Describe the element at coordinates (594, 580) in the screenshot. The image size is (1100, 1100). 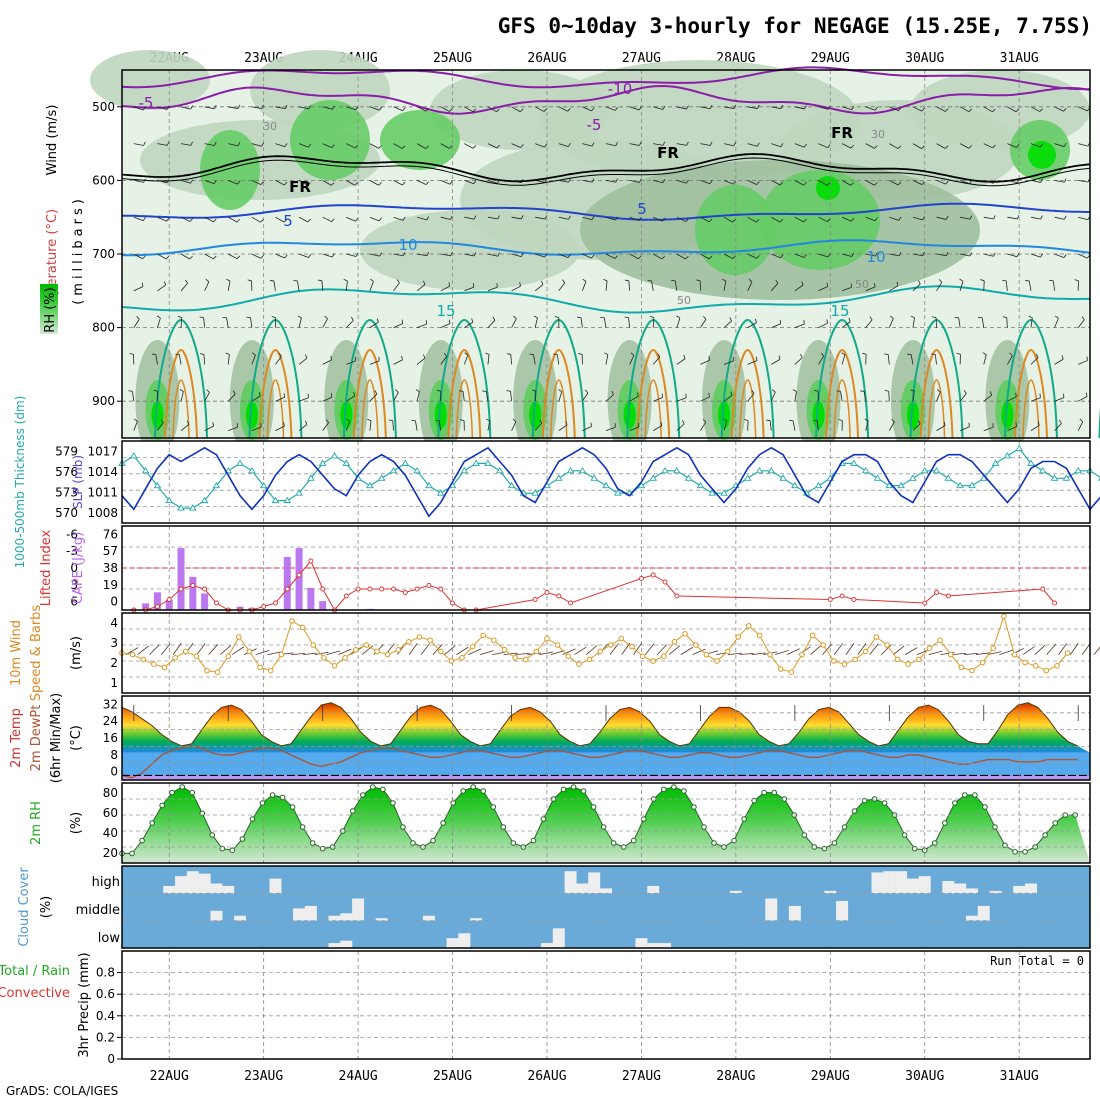
I see `cape-series` at that location.